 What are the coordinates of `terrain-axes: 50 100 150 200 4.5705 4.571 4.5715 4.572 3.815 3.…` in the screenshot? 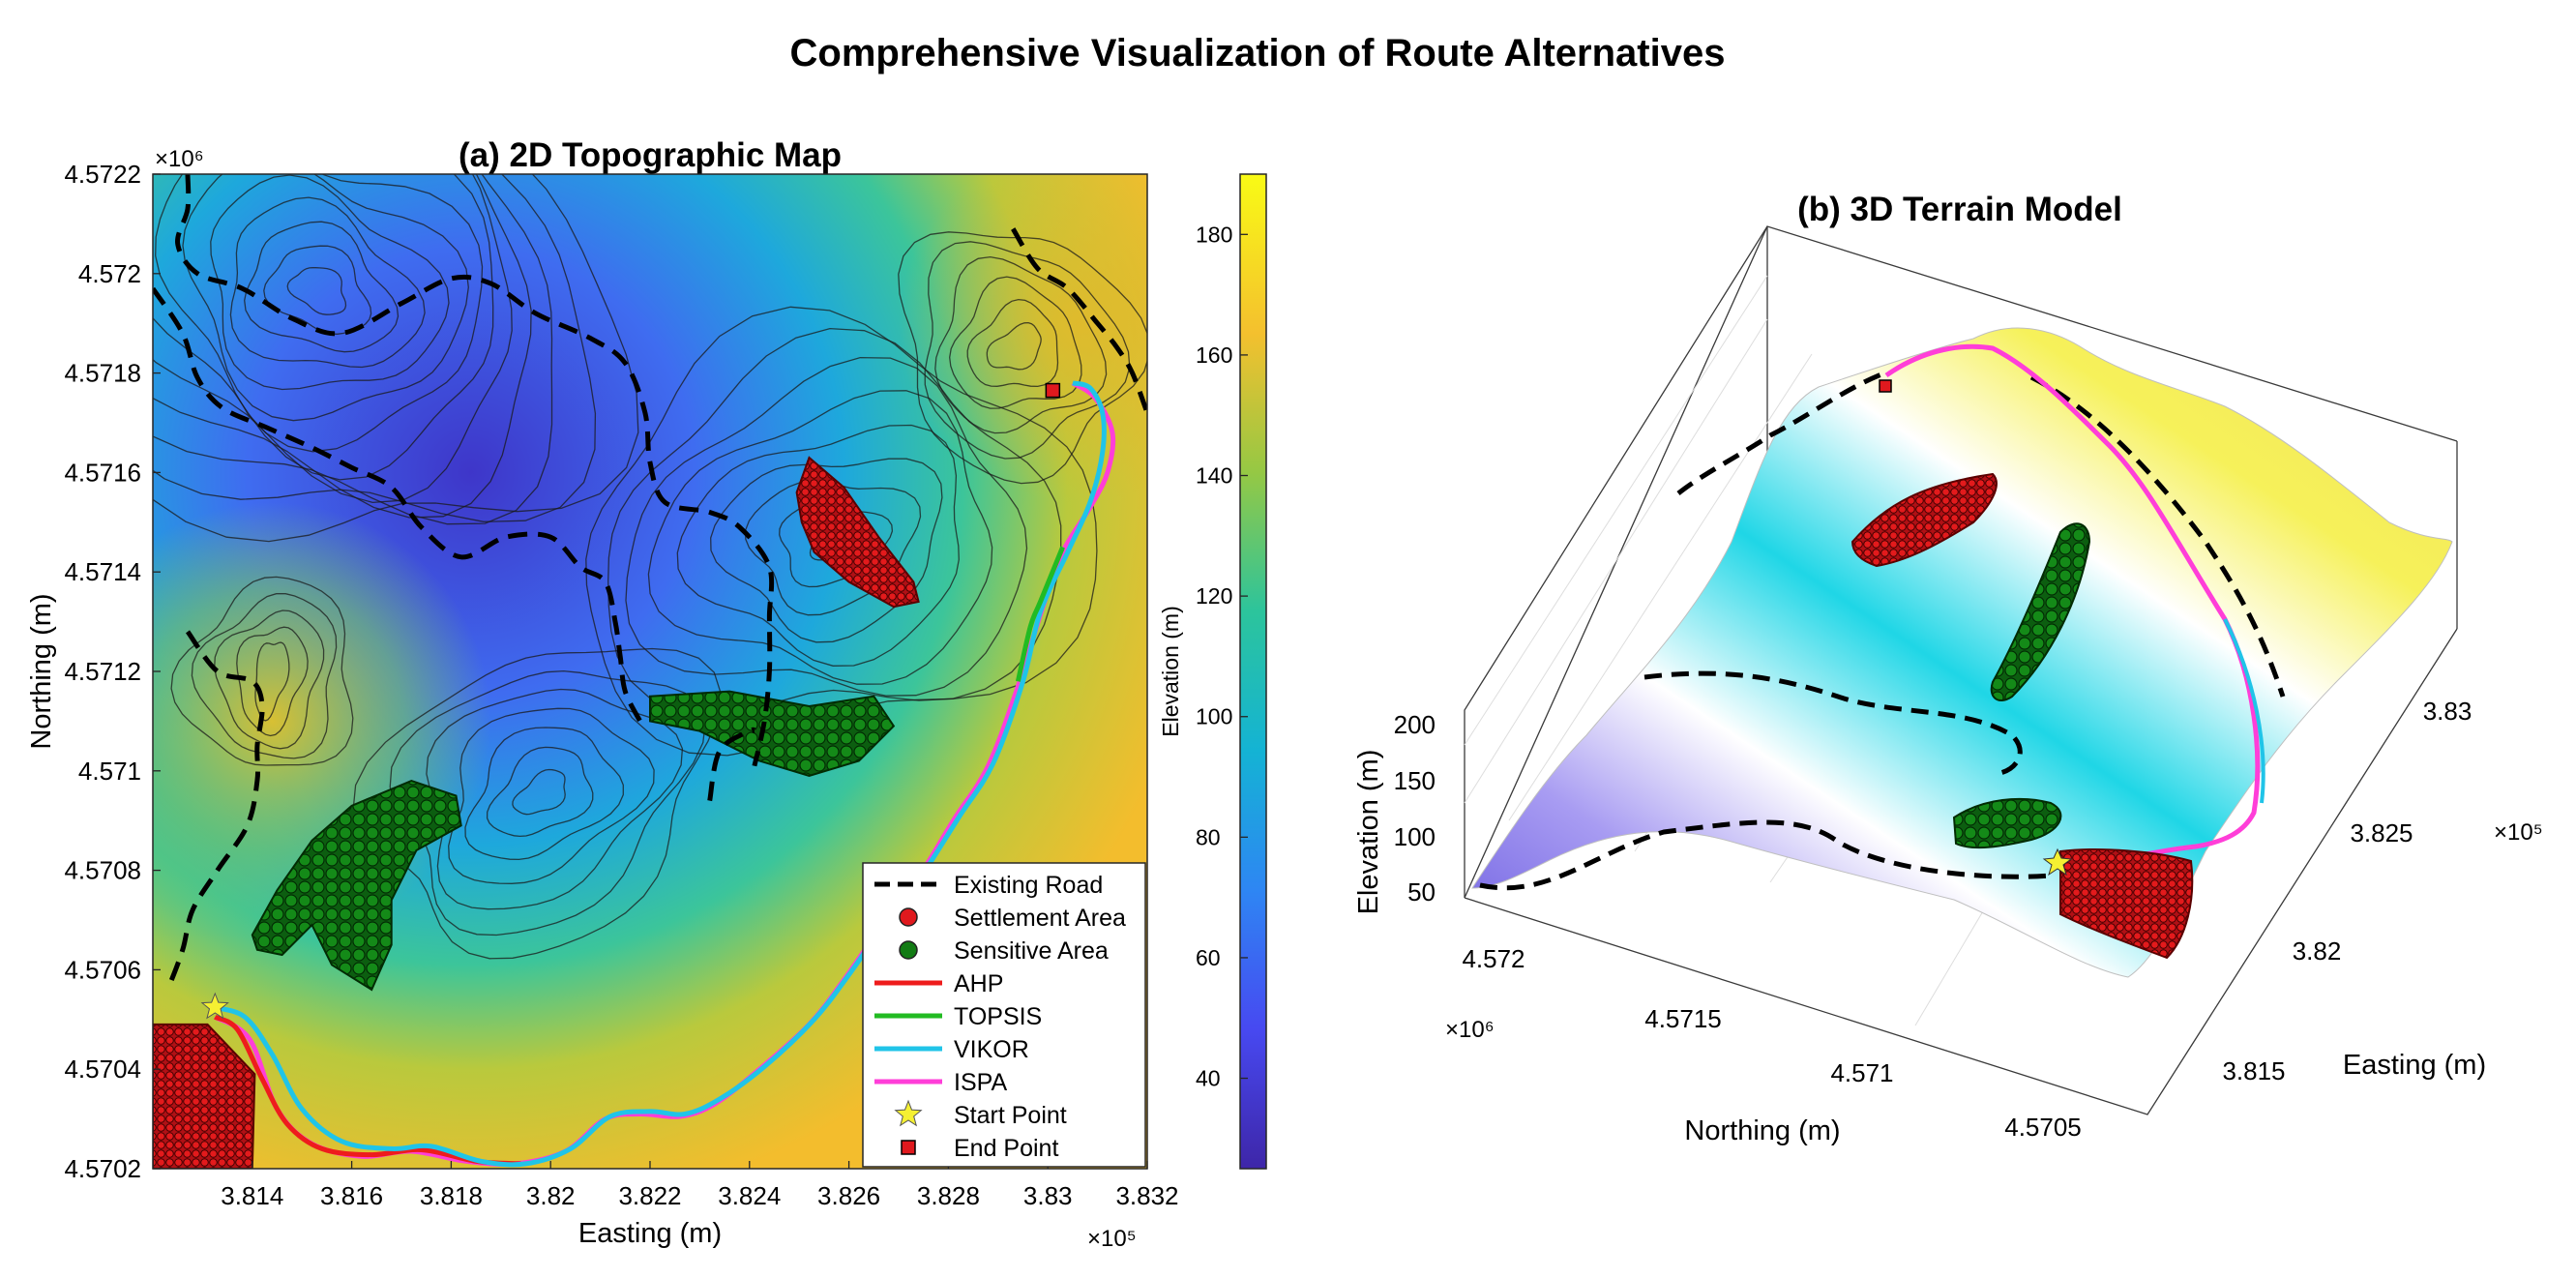 It's located at (1933, 919).